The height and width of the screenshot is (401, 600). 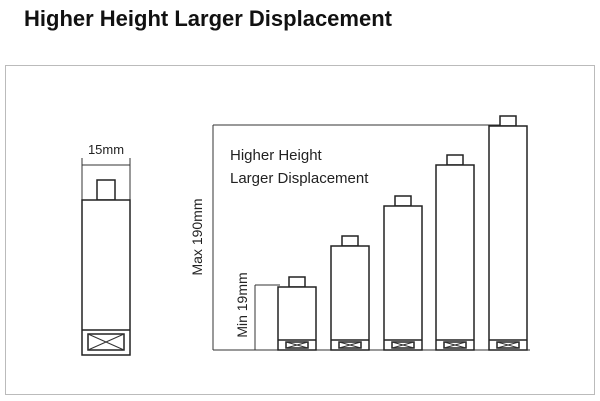 What do you see at coordinates (197, 236) in the screenshot?
I see `max-label: Max 190mm` at bounding box center [197, 236].